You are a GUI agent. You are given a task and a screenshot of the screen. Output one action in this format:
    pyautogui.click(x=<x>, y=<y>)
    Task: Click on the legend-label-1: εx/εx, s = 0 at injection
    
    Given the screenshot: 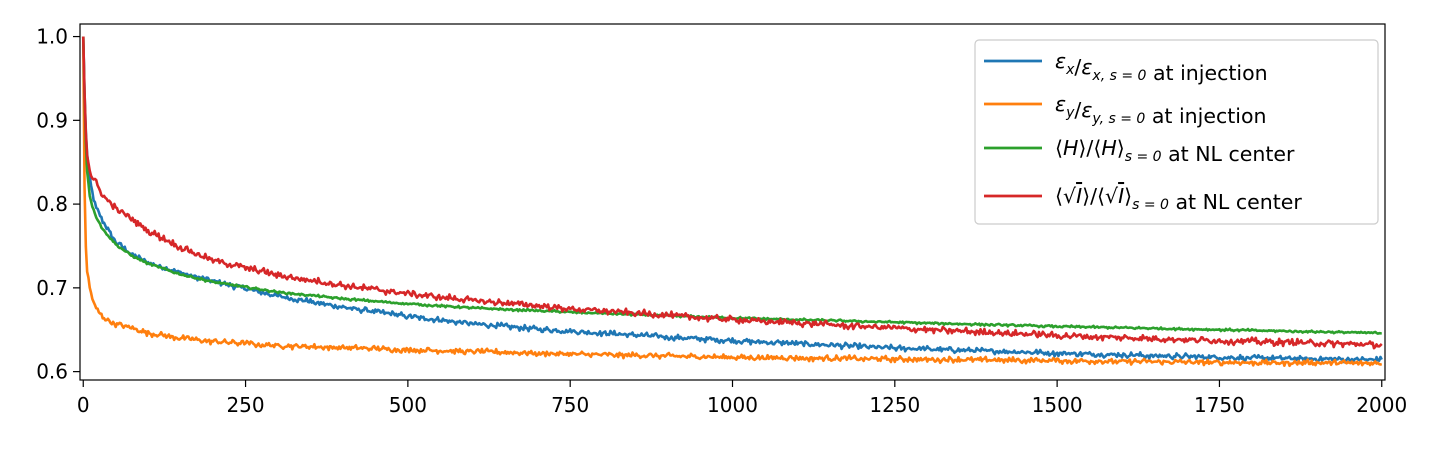 What is the action you would take?
    pyautogui.click(x=1161, y=67)
    